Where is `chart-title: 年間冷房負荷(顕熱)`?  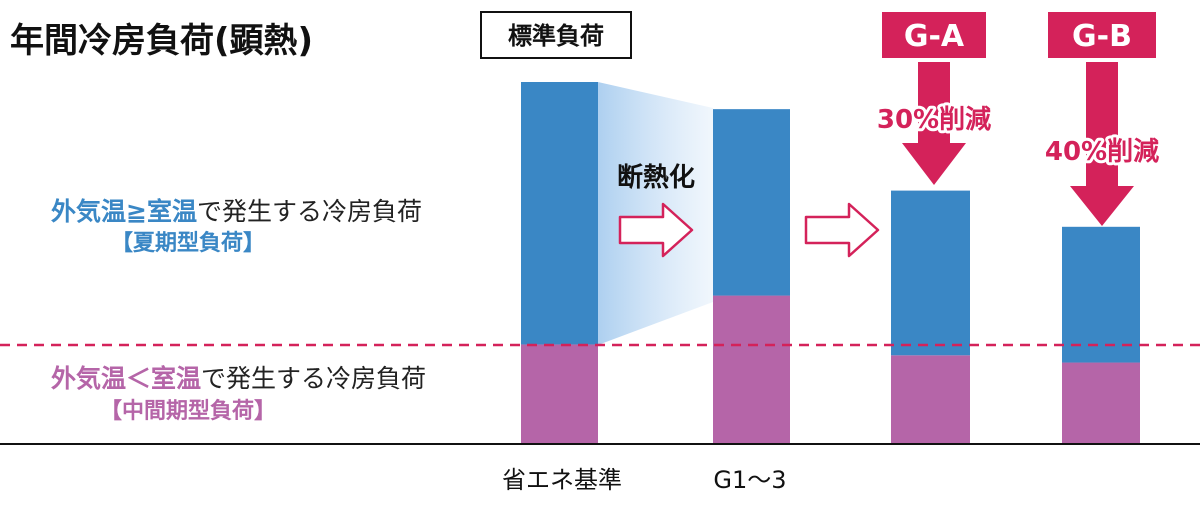
chart-title: 年間冷房負荷(顕熱) is located at coordinates (161, 41).